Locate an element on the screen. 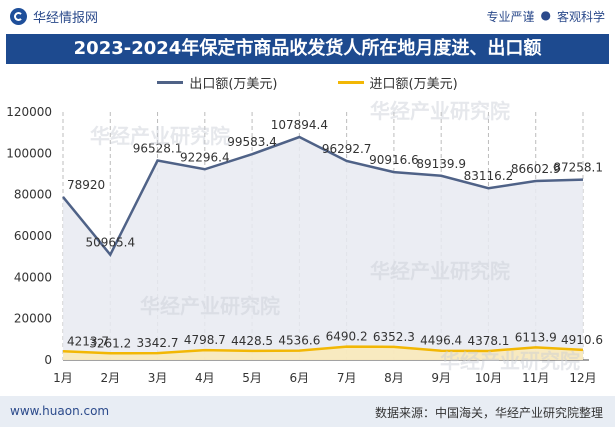  data-label-export: 107894.4 is located at coordinates (299, 125).